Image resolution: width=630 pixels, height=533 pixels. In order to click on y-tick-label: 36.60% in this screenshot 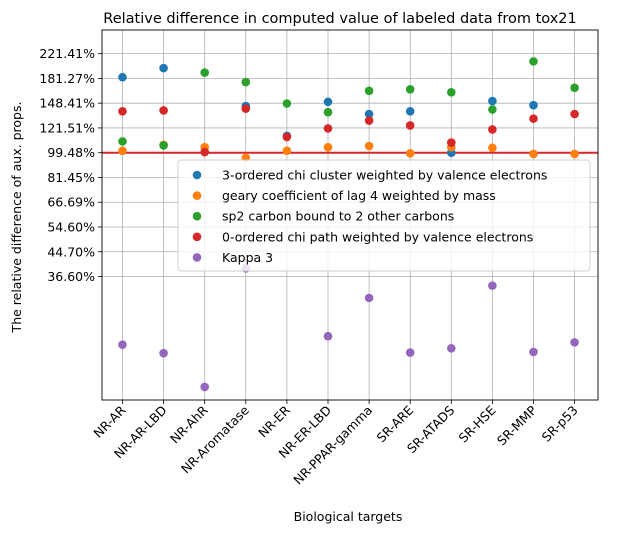, I will do `click(71, 276)`.